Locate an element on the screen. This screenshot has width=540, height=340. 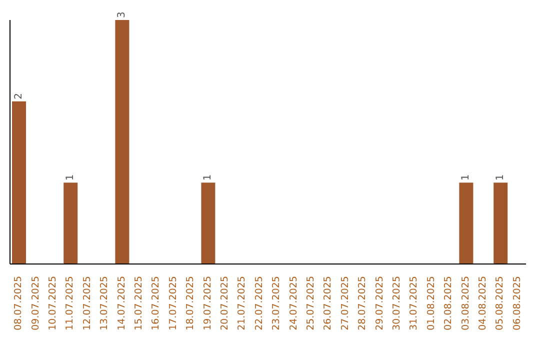
x-tick-label: 19.07.2025 is located at coordinates (208, 303).